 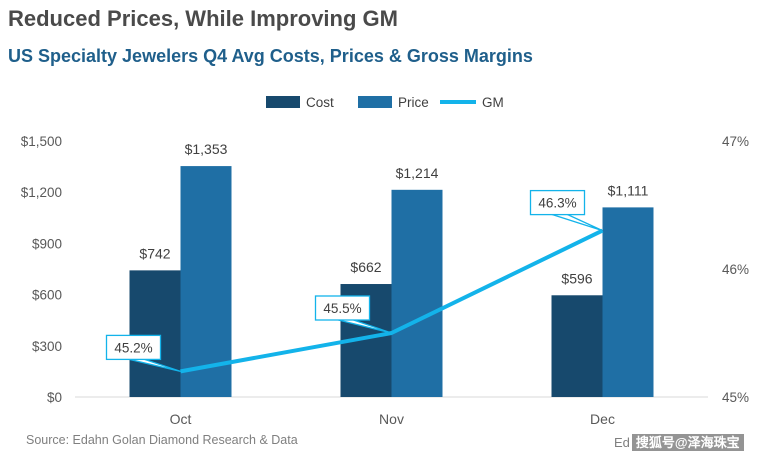 What do you see at coordinates (206, 149) in the screenshot?
I see `price-data-label: $1,353` at bounding box center [206, 149].